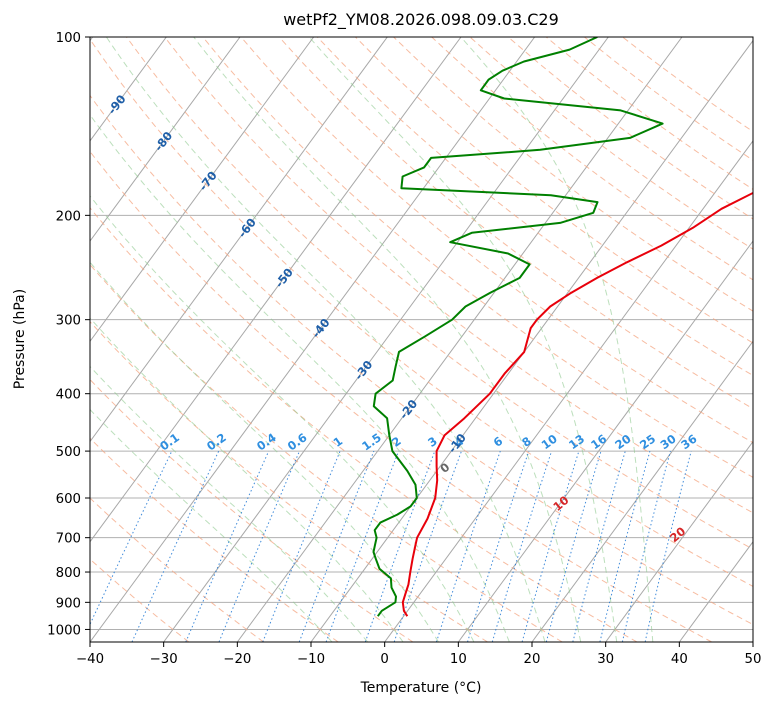 The image size is (775, 708). I want to click on y-axis-title: Pressure (hPa), so click(20, 339).